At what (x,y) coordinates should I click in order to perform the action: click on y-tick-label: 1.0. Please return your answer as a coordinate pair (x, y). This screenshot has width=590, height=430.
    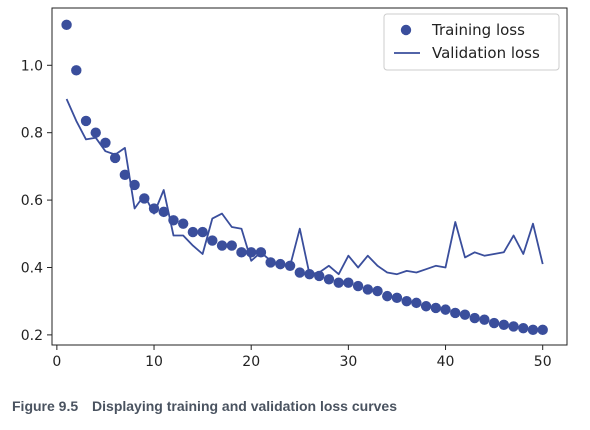
    Looking at the image, I should click on (32, 66).